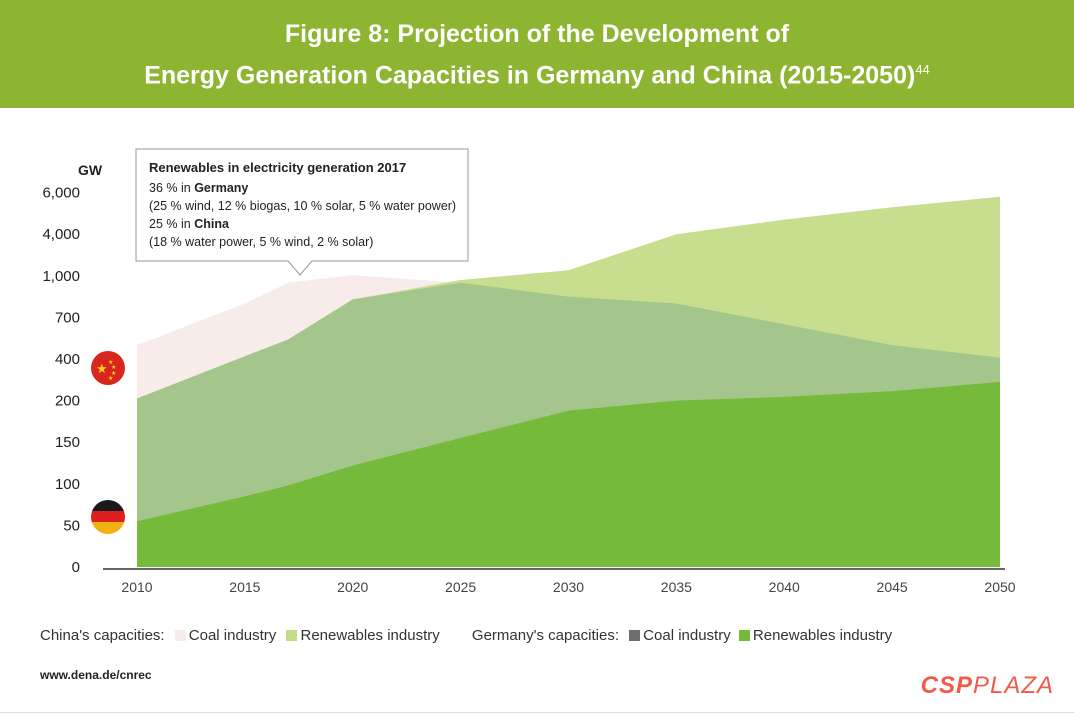 Image resolution: width=1074 pixels, height=717 pixels. What do you see at coordinates (61, 193) in the screenshot?
I see `y-tick-label: 6,000` at bounding box center [61, 193].